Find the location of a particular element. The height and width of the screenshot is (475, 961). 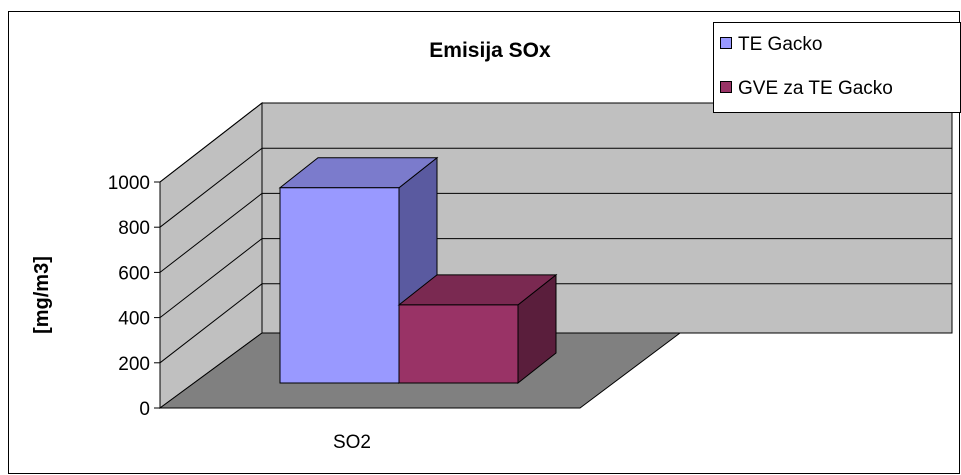

bars is located at coordinates (418, 270).